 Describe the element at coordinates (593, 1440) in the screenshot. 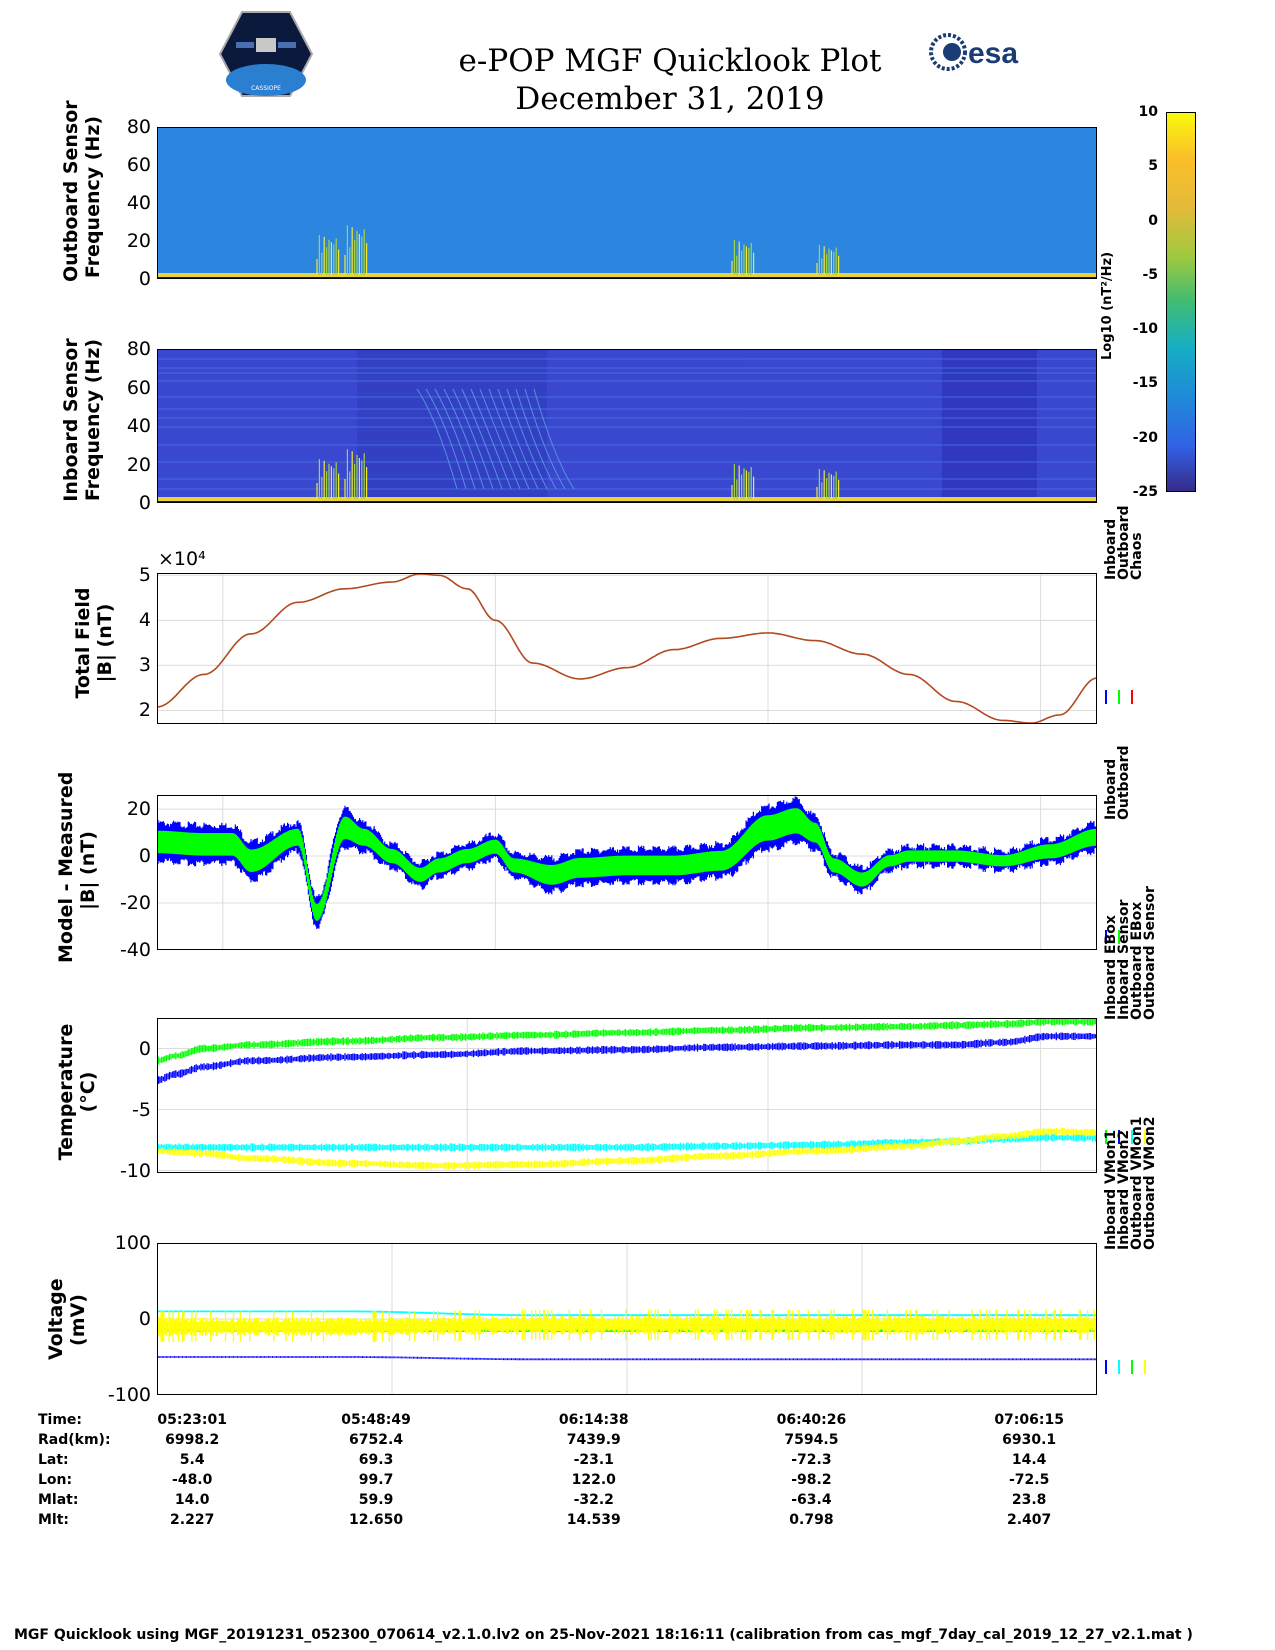

I see `orbit-cell: 7439.9` at that location.